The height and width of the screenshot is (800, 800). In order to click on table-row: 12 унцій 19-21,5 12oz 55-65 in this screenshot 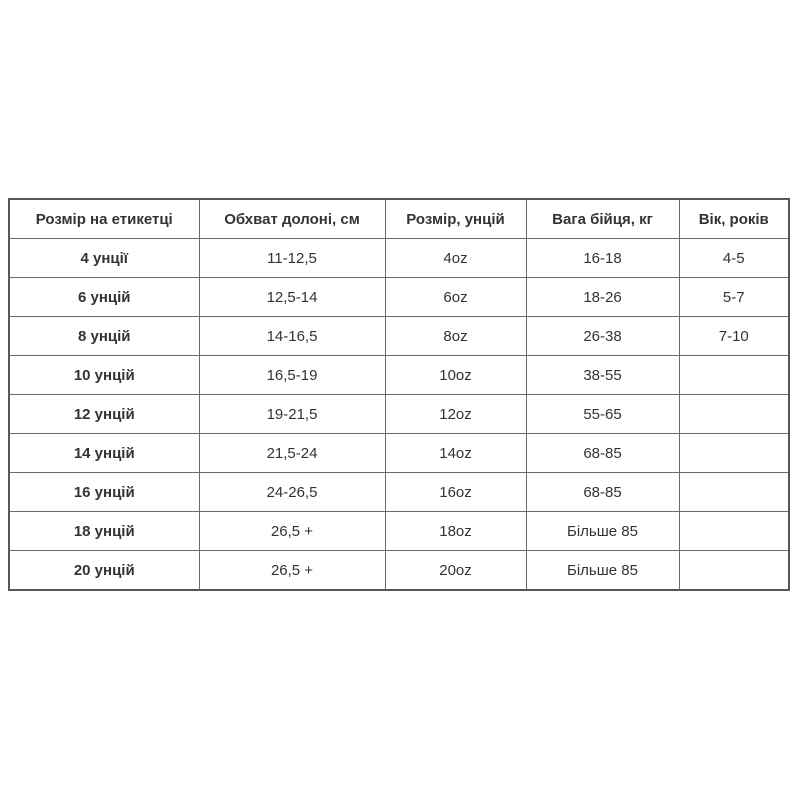, I will do `click(399, 414)`.